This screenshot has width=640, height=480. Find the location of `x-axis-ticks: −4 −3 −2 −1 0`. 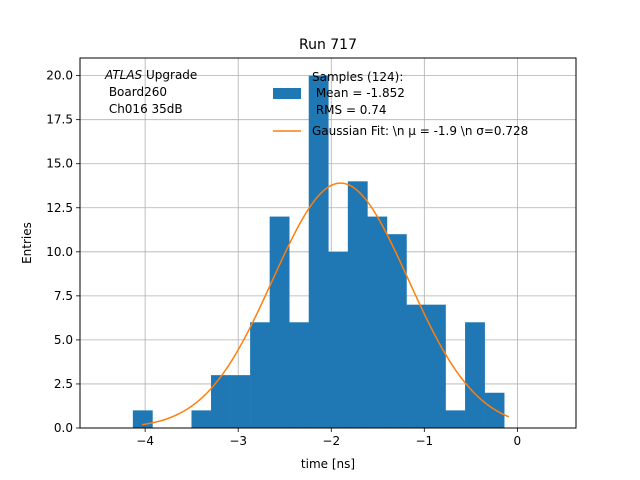

x-axis-ticks: −4 −3 −2 −1 0 is located at coordinates (328, 438).